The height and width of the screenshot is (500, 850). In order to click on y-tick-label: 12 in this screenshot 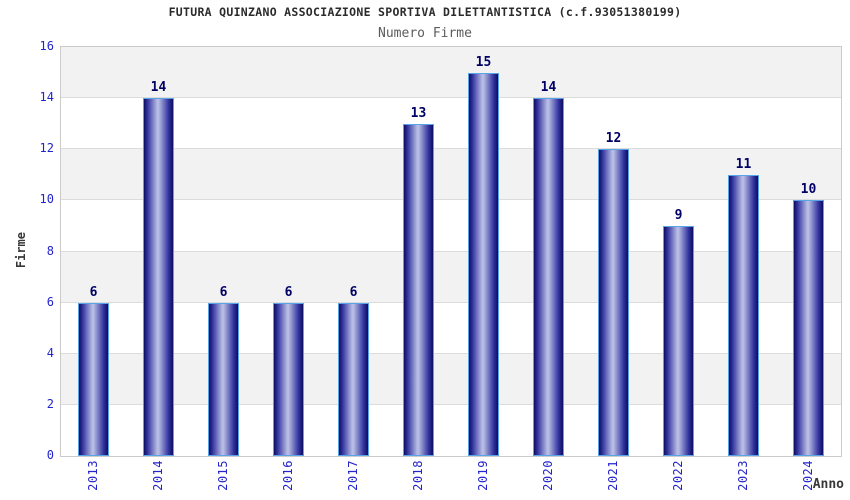, I will do `click(46, 148)`.